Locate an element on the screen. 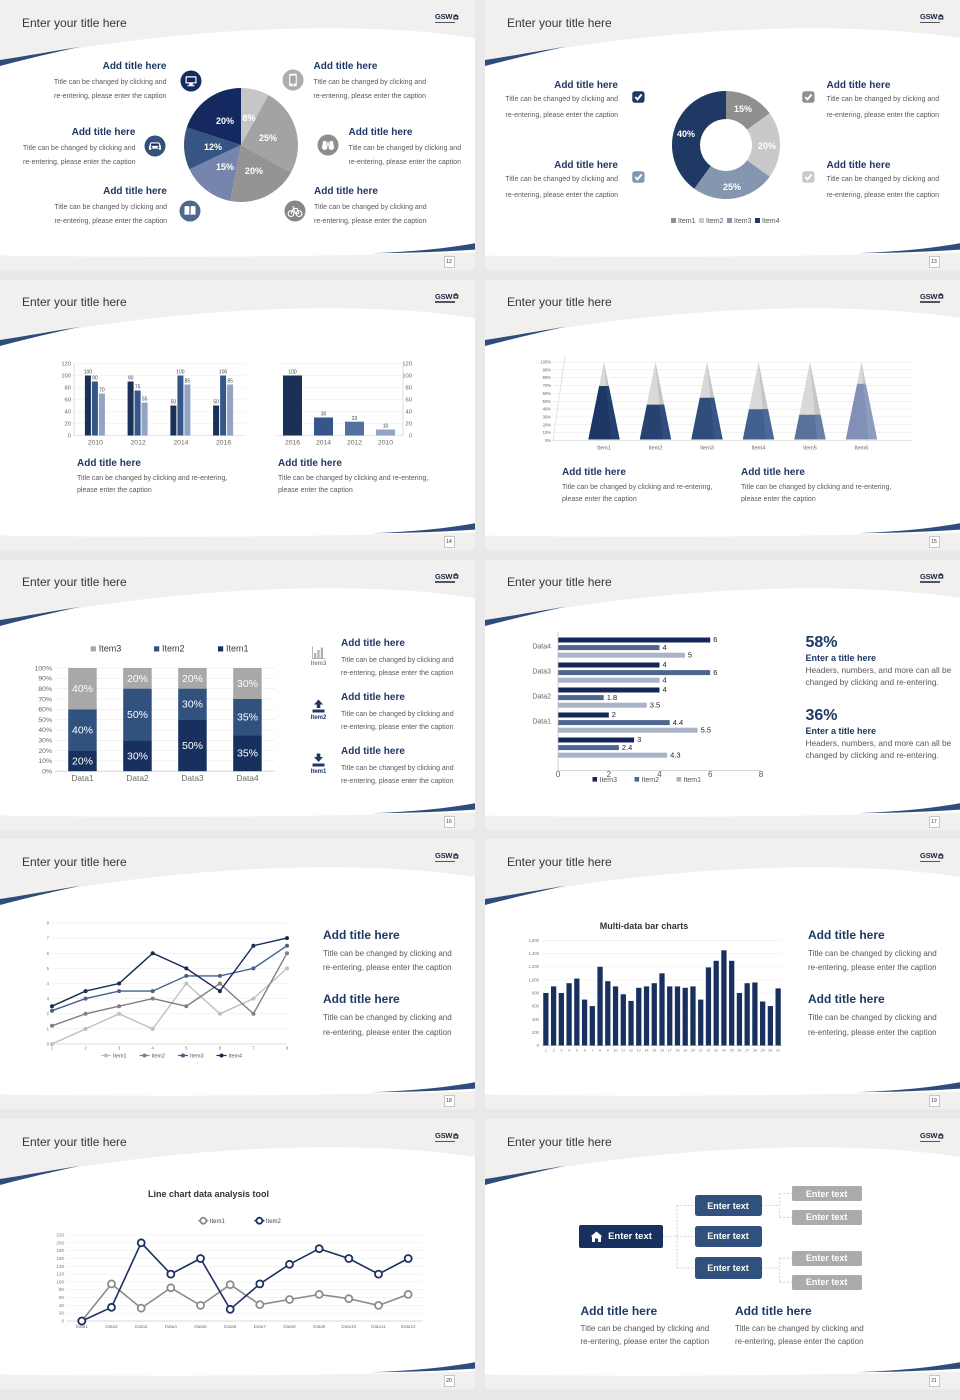 This screenshot has width=960, height=1400. svg-text: 1 is located at coordinates (546, 1051).